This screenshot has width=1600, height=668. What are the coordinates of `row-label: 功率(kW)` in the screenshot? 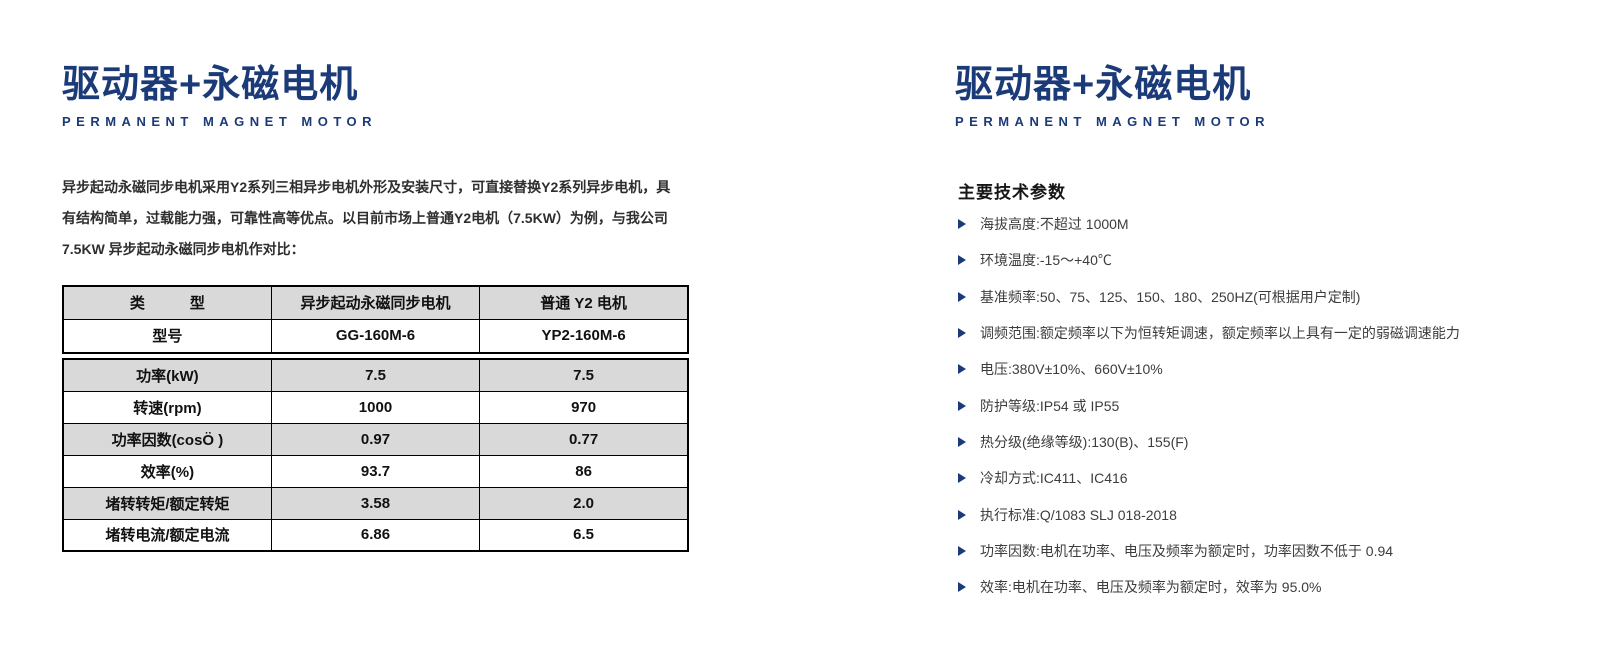 It's located at (167, 375).